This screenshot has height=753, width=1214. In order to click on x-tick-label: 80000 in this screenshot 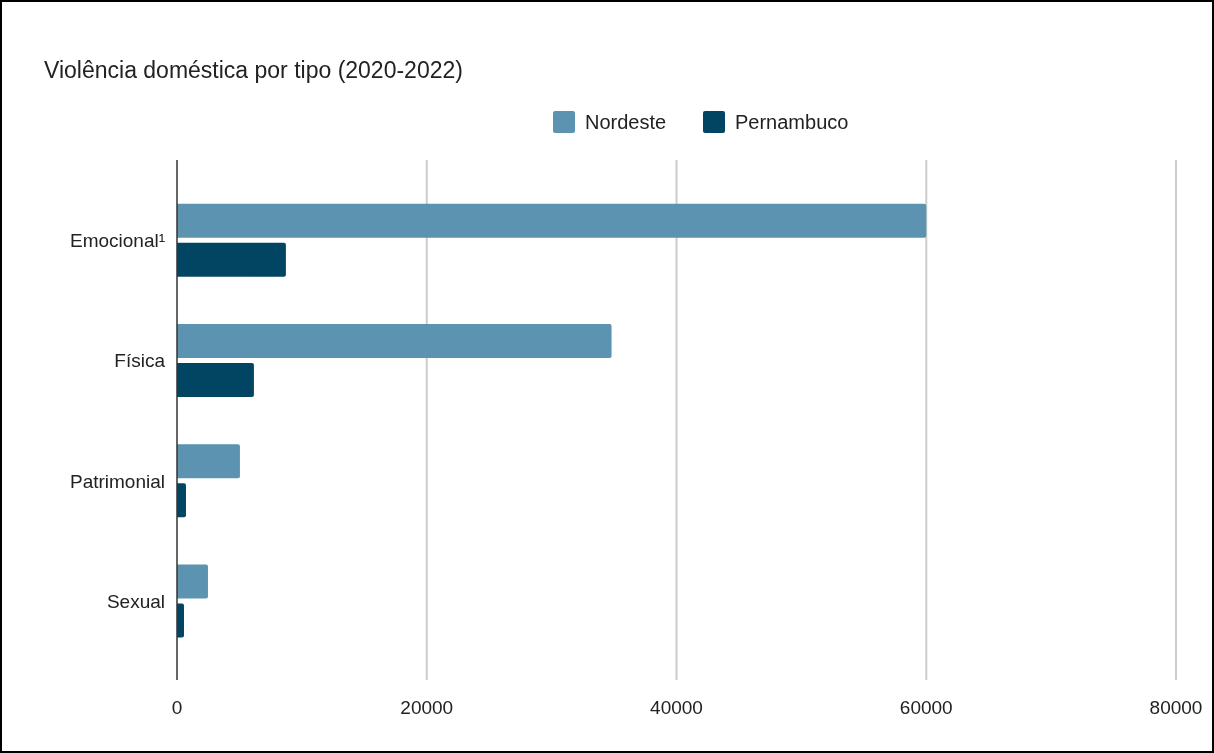, I will do `click(1176, 707)`.